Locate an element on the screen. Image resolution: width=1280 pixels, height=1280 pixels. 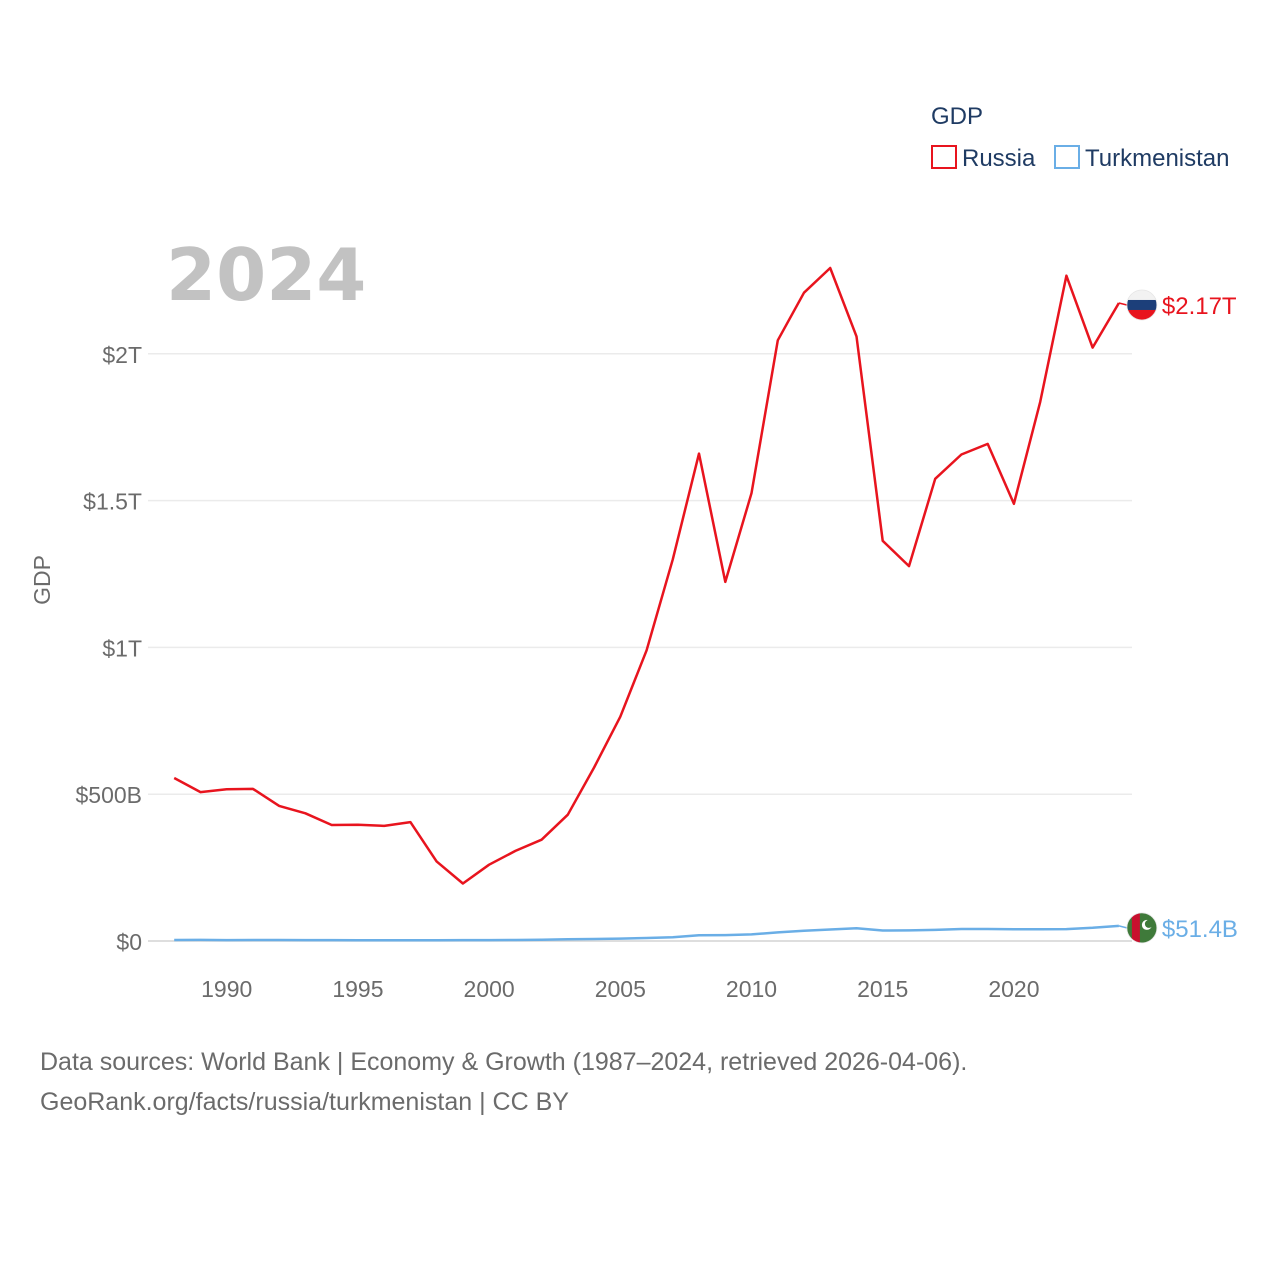
x-tick-label: 1990 is located at coordinates (226, 989).